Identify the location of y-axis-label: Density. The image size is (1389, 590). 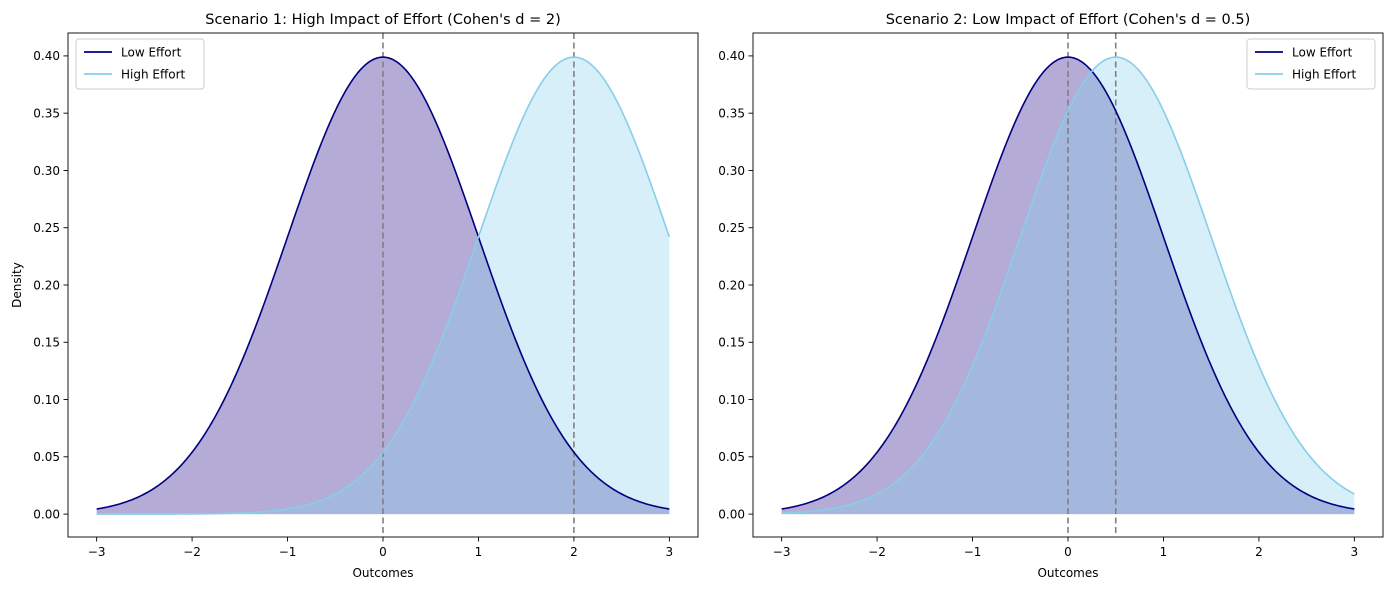
(17, 285).